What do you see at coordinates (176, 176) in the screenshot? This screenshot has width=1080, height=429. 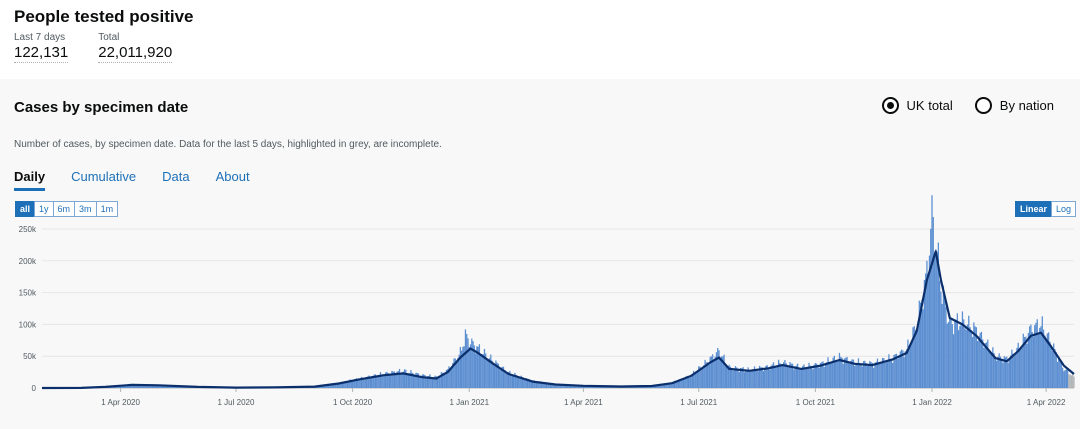 I see `tab-data: Data` at bounding box center [176, 176].